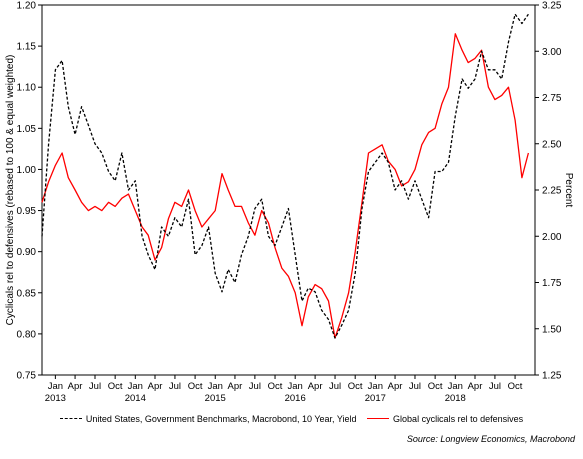 The width and height of the screenshot is (583, 459). Describe the element at coordinates (455, 398) in the screenshot. I see `x-year-label: 2018` at that location.